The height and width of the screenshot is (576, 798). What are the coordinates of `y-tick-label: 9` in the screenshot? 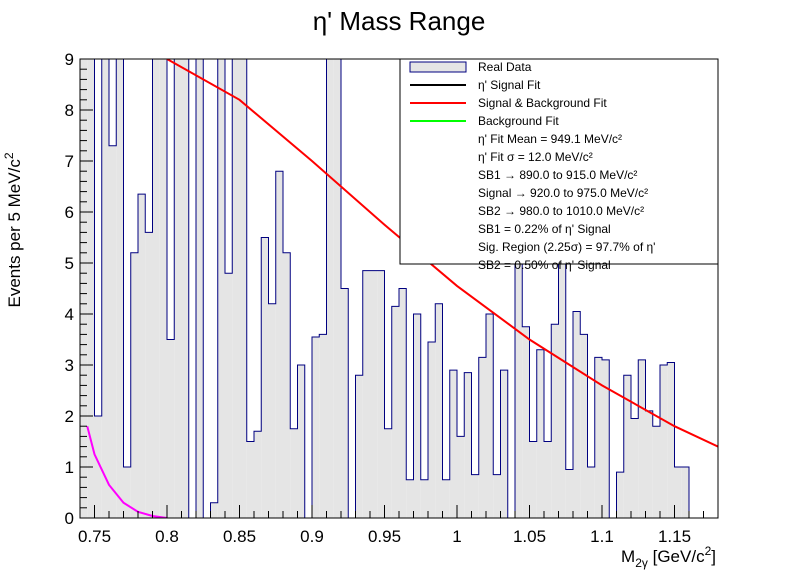 It's located at (69, 59).